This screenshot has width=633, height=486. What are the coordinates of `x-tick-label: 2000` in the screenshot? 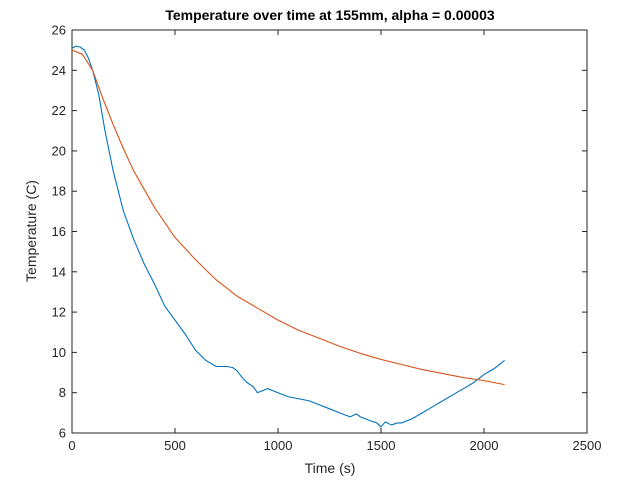 It's located at (484, 445).